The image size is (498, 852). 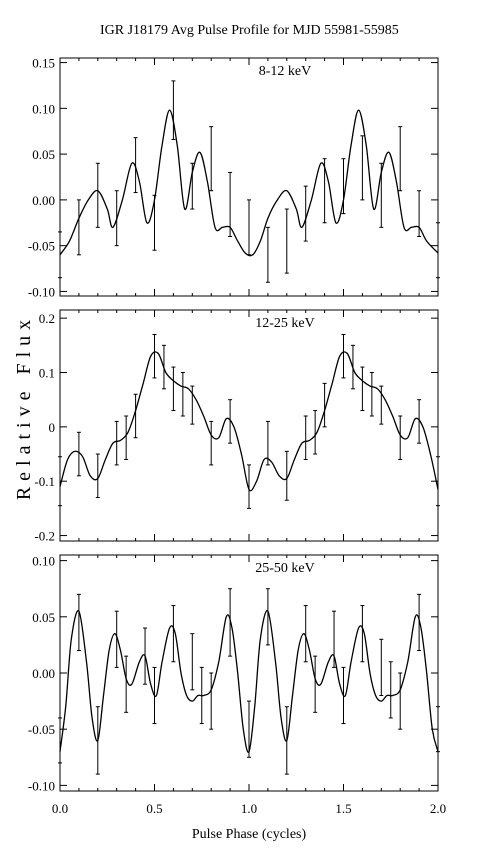 What do you see at coordinates (52, 427) in the screenshot?
I see `y-tick-label: 0` at bounding box center [52, 427].